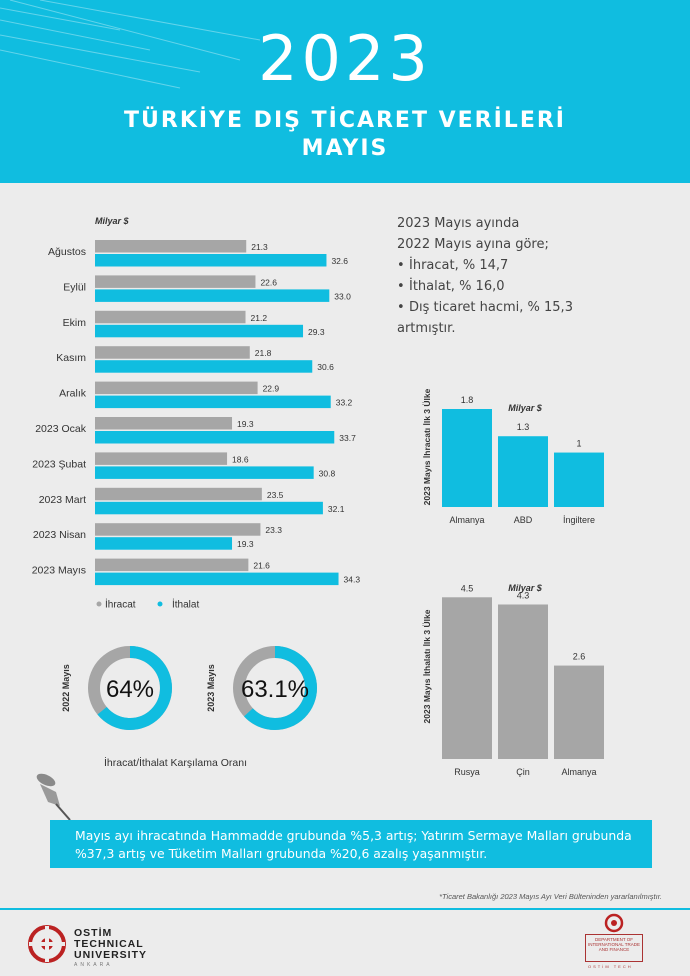  I want to click on import-top3-unit-label: Milyar $, so click(525, 588).